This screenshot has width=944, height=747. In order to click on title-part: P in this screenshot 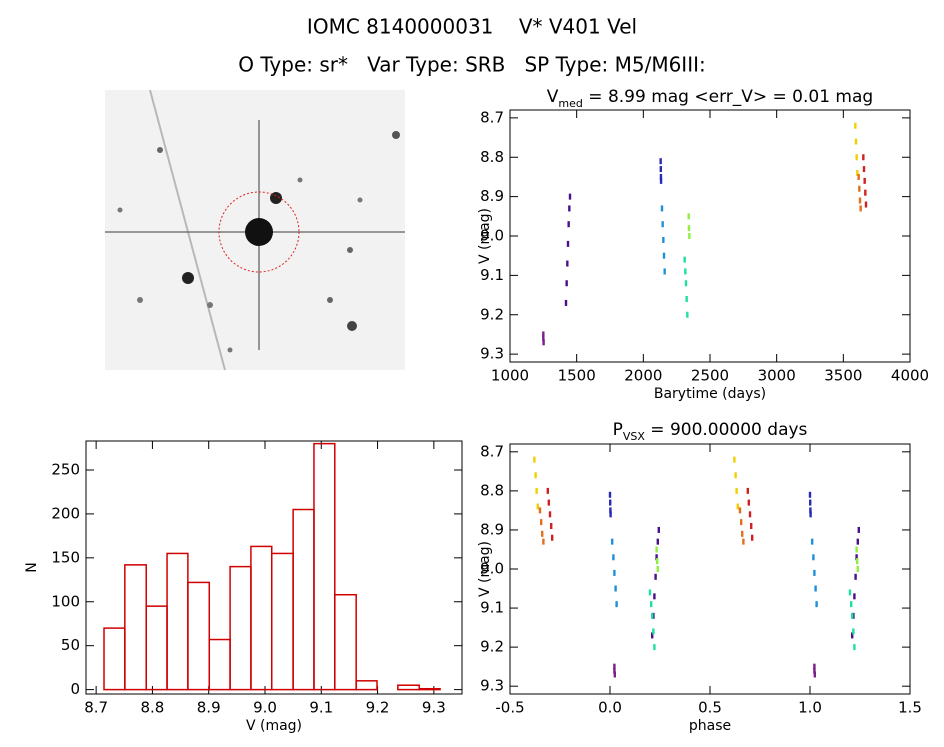, I will do `click(618, 430)`.